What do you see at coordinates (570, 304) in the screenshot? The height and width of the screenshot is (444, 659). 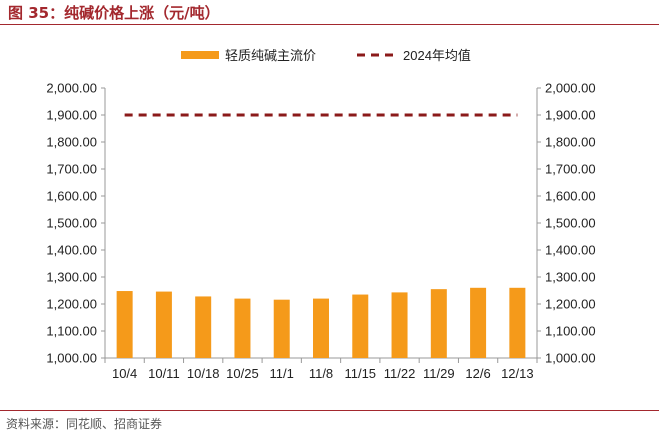 I see `y-right-tick-label: 1,200.00` at bounding box center [570, 304].